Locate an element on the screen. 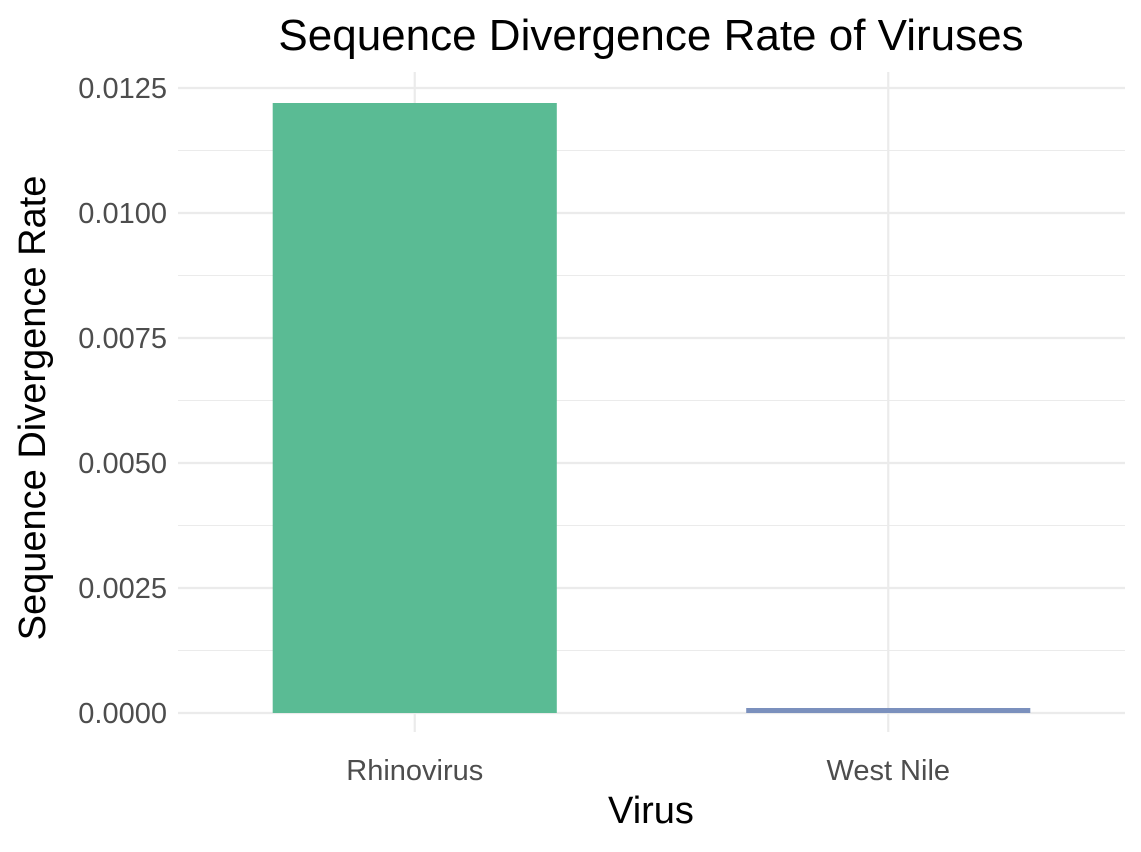 The width and height of the screenshot is (1141, 852). x-axis-ticks: Rhinovirus West Nile is located at coordinates (648, 771).